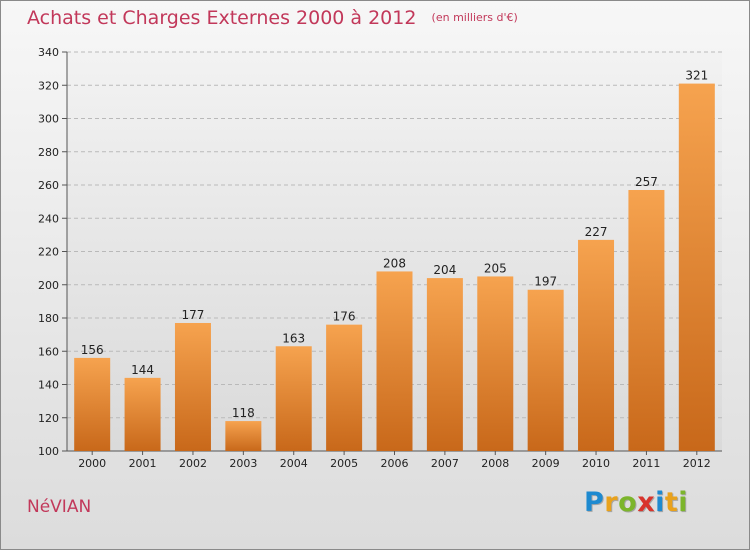  What do you see at coordinates (48, 385) in the screenshot?
I see `y-tick-label: 140` at bounding box center [48, 385].